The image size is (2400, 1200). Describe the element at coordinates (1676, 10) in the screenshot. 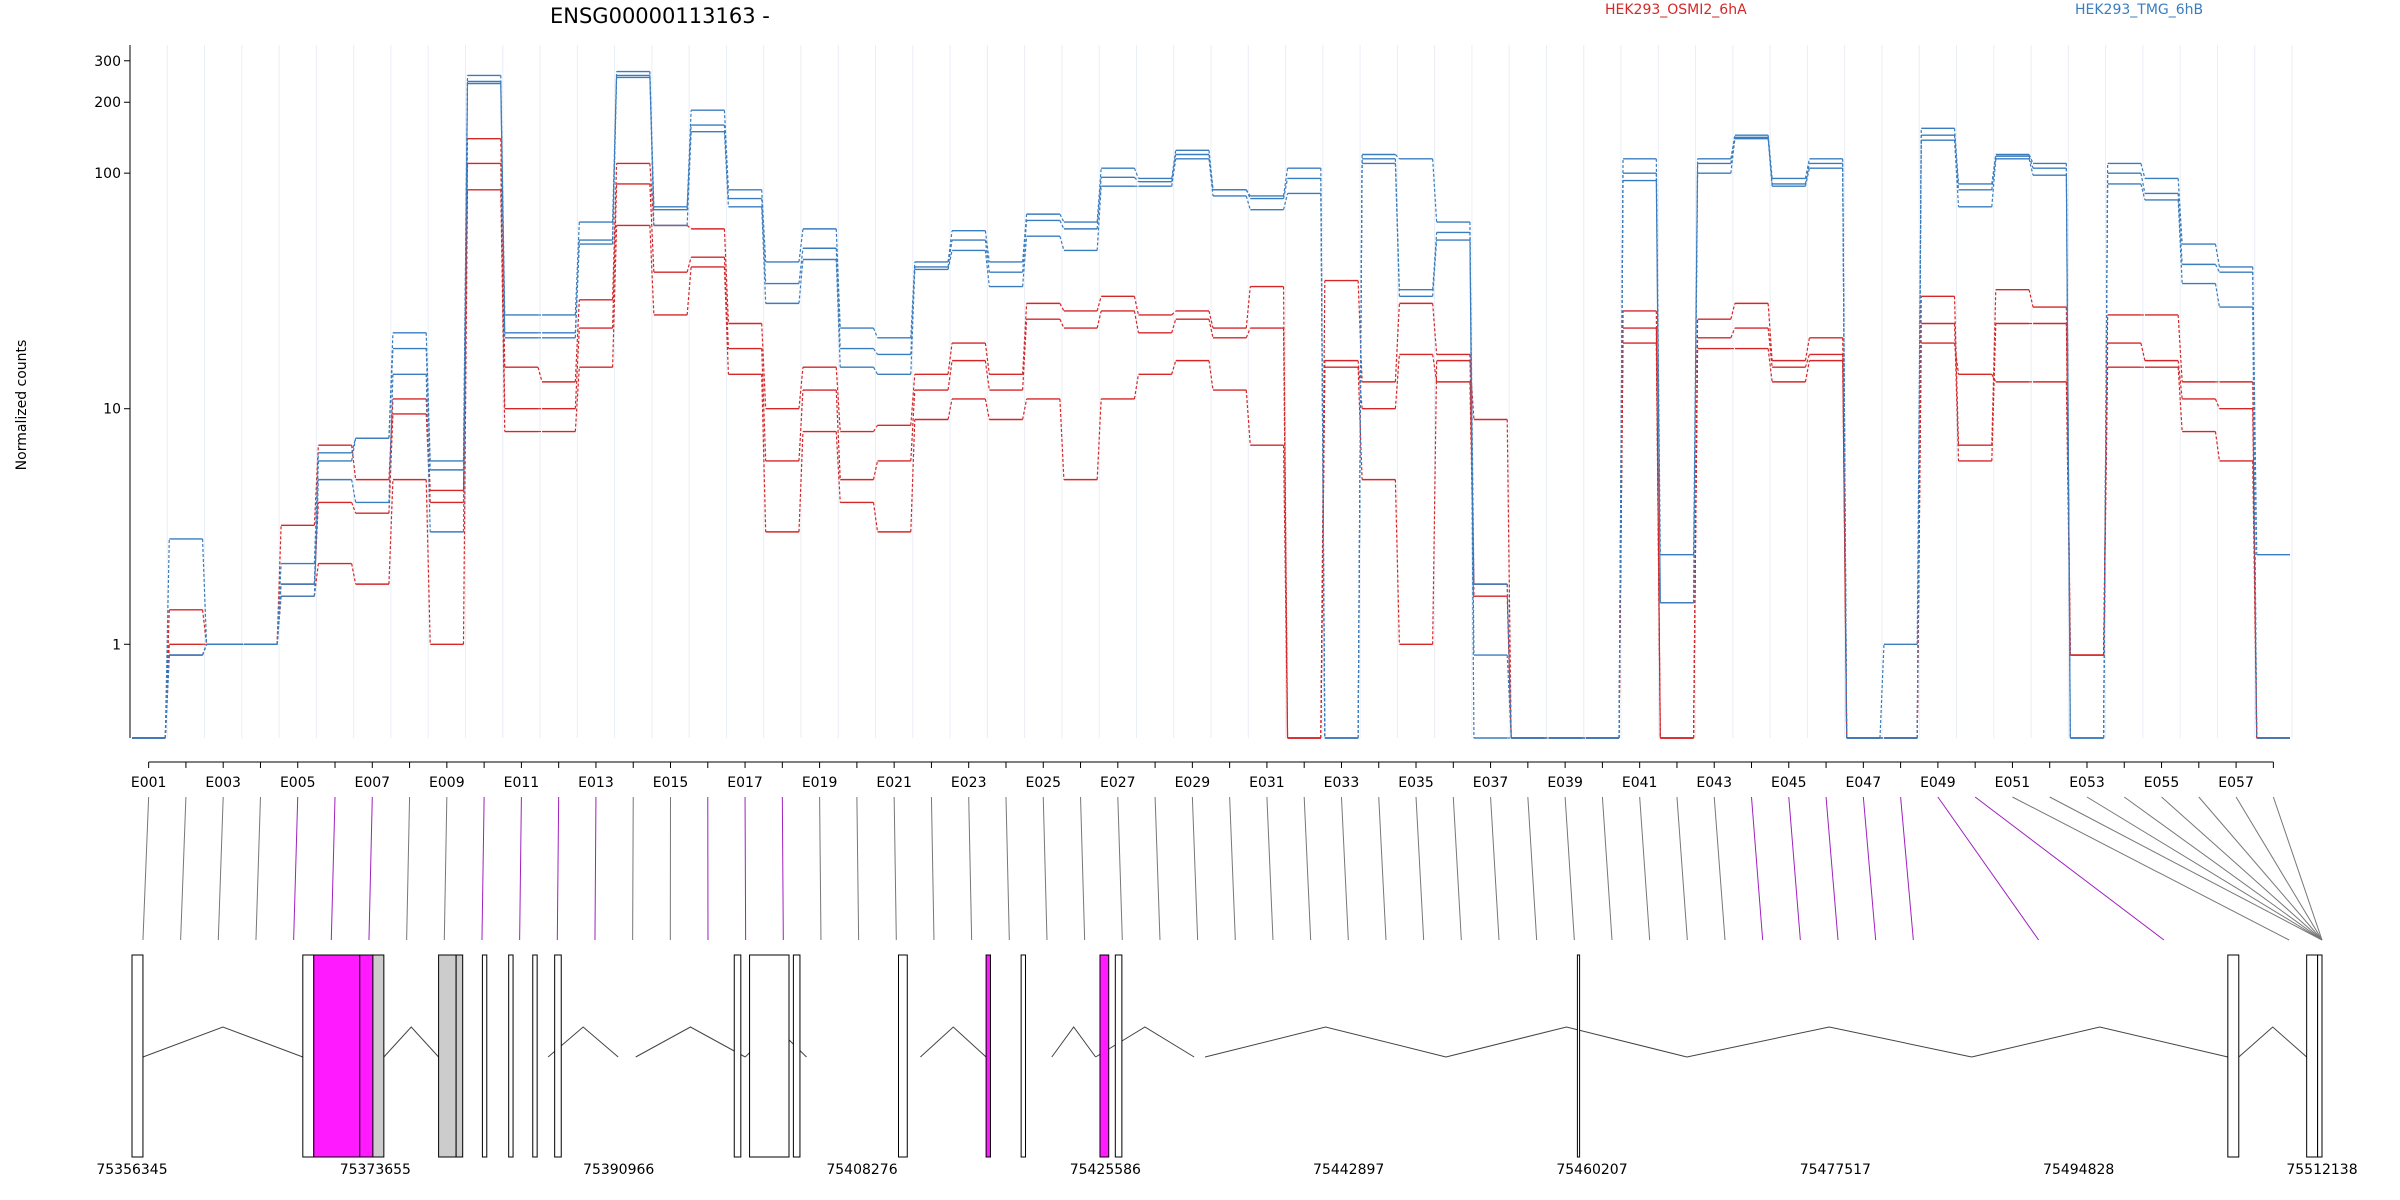

I see `legend-osmi2: HEK293_OSMI2_6hA` at that location.